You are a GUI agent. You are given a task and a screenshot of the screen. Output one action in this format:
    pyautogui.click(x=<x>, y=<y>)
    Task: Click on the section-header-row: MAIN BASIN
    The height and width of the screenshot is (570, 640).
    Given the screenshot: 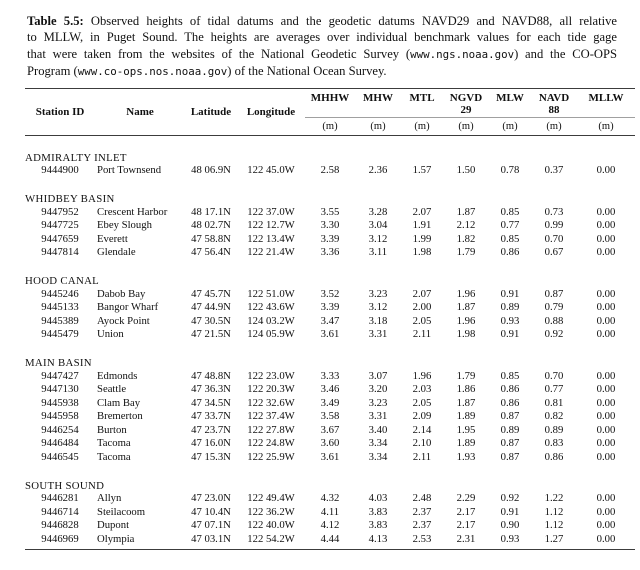 What is the action you would take?
    pyautogui.click(x=330, y=362)
    